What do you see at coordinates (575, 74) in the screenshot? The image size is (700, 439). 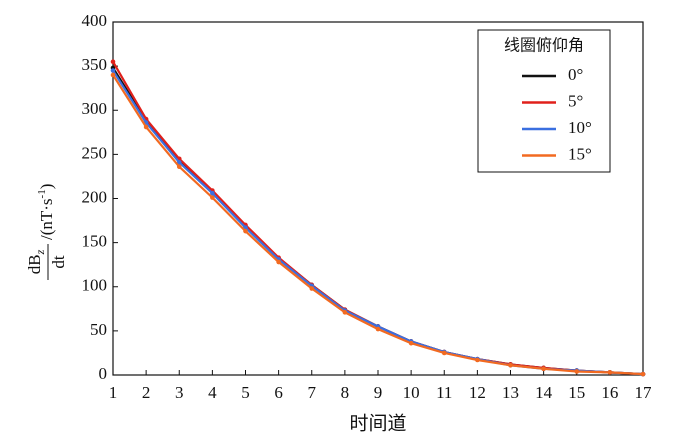 I see `legend-label: 0°` at bounding box center [575, 74].